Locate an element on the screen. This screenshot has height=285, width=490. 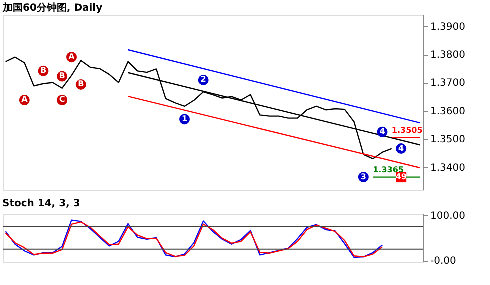
y-tick-label: 100.00 is located at coordinates (448, 216).